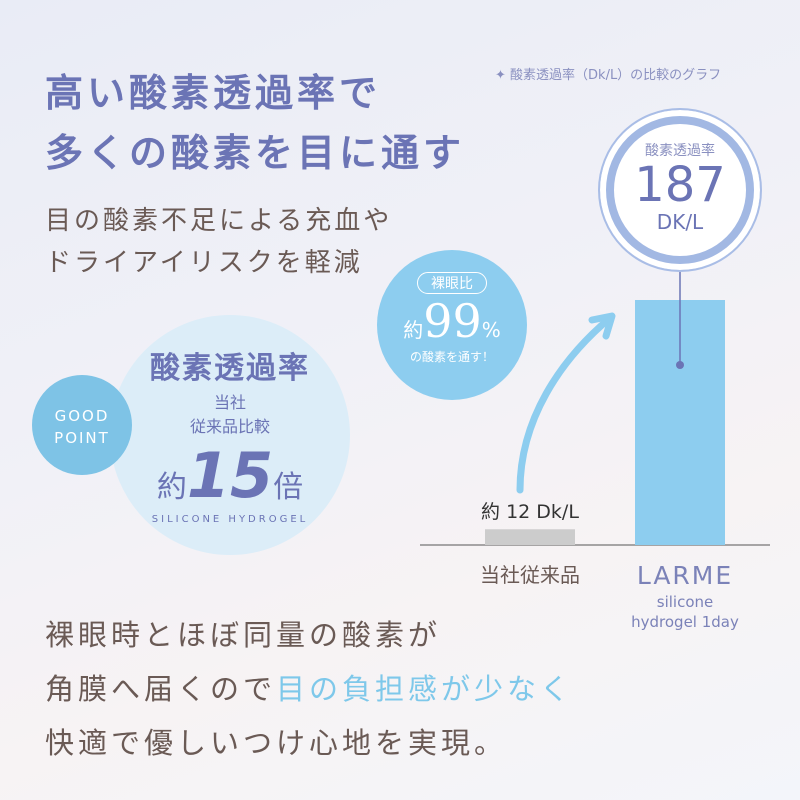 This screenshot has height=800, width=800. What do you see at coordinates (229, 402) in the screenshot?
I see `feature-sub1: 当社` at bounding box center [229, 402].